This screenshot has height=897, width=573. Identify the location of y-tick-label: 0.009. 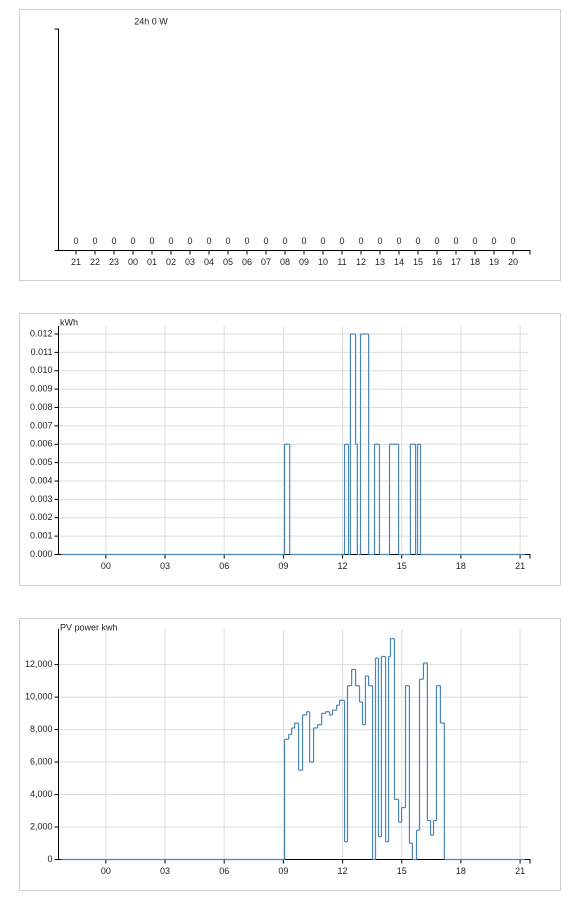
(41, 389).